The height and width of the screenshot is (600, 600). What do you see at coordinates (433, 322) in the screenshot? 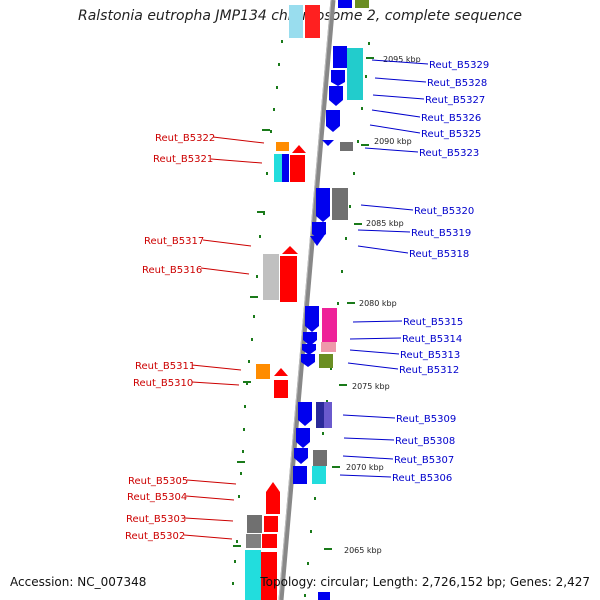
I see `gene-label: Reut_B5315` at bounding box center [433, 322].